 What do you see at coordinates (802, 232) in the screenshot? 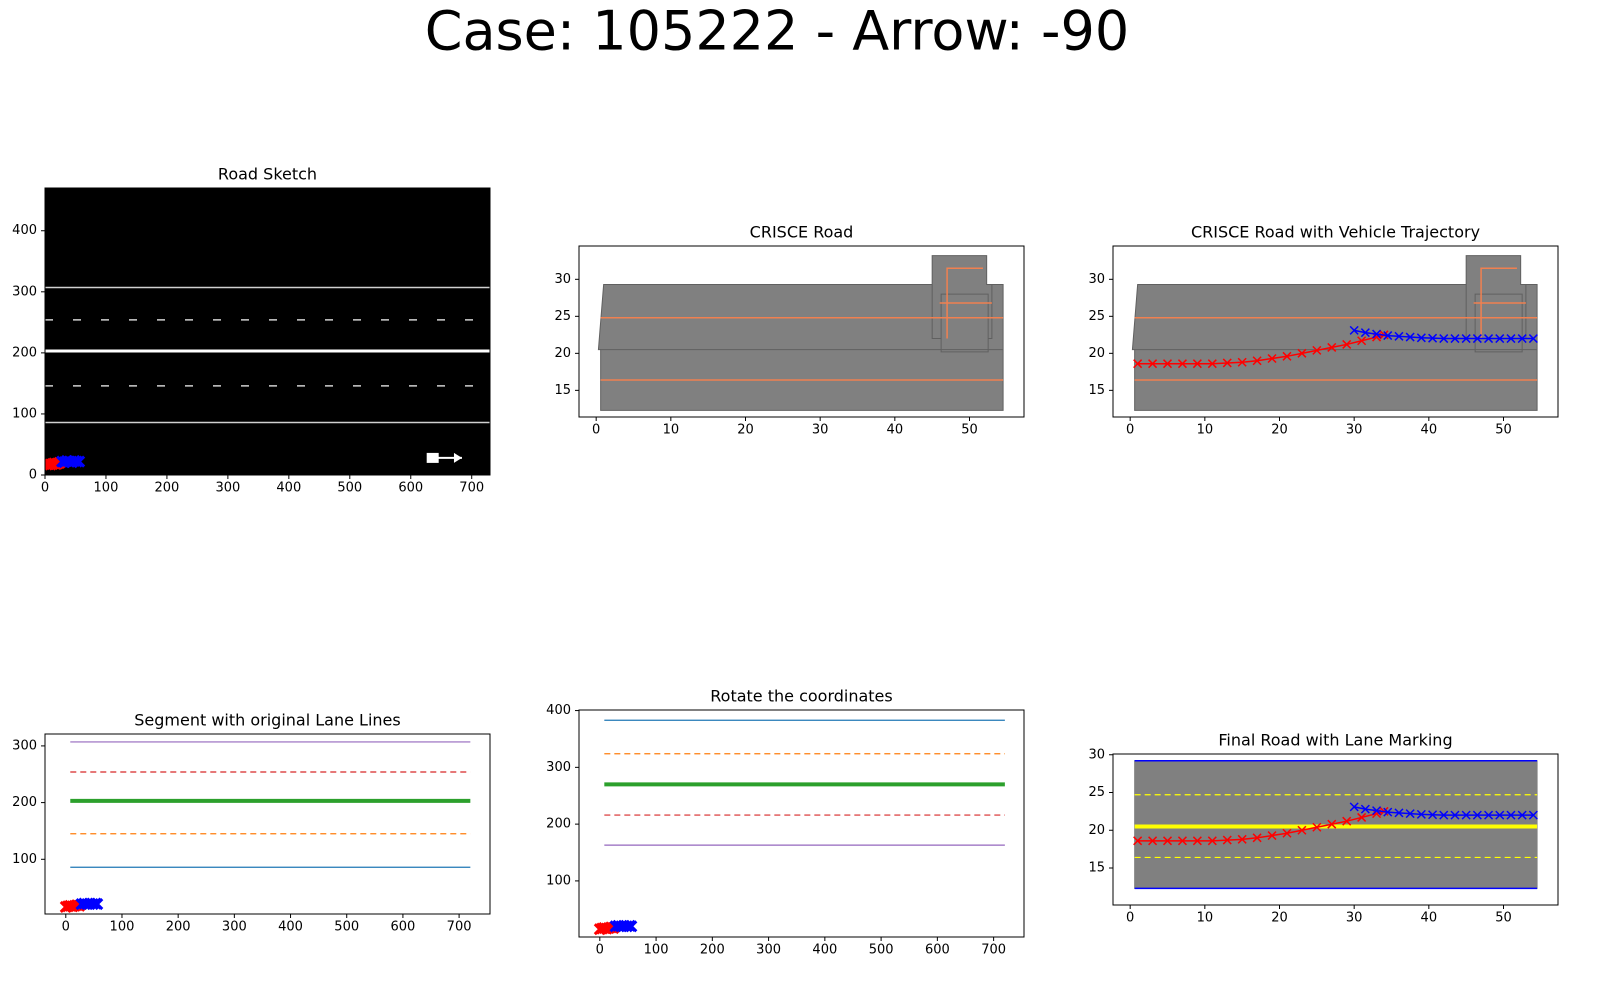
I see `subplot-title: CRISCE Road` at bounding box center [802, 232].